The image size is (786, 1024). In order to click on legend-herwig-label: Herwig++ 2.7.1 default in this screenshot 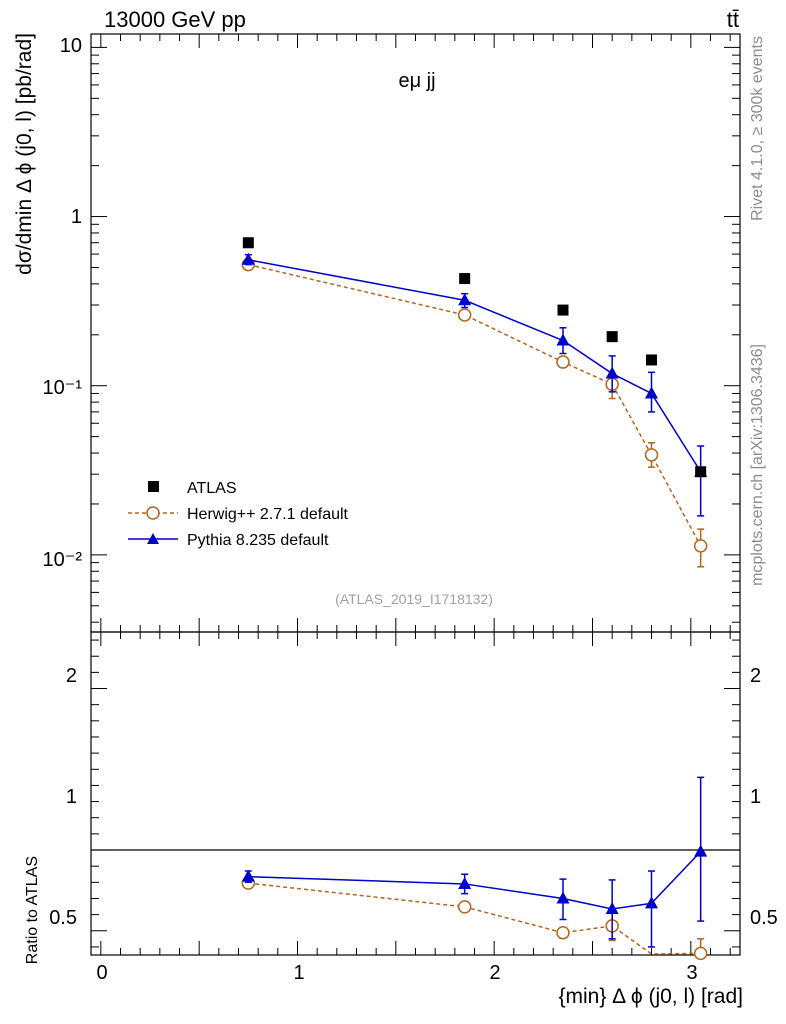, I will do `click(268, 514)`.